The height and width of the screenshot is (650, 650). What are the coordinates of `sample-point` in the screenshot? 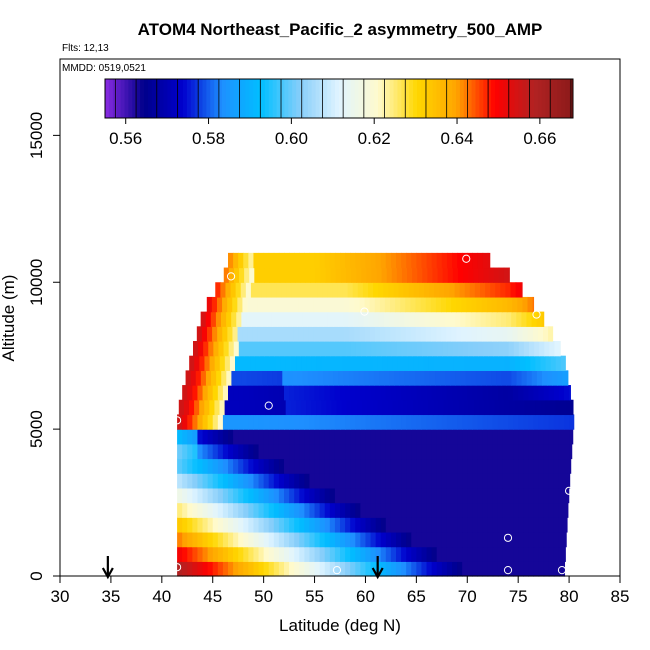 It's located at (466, 258).